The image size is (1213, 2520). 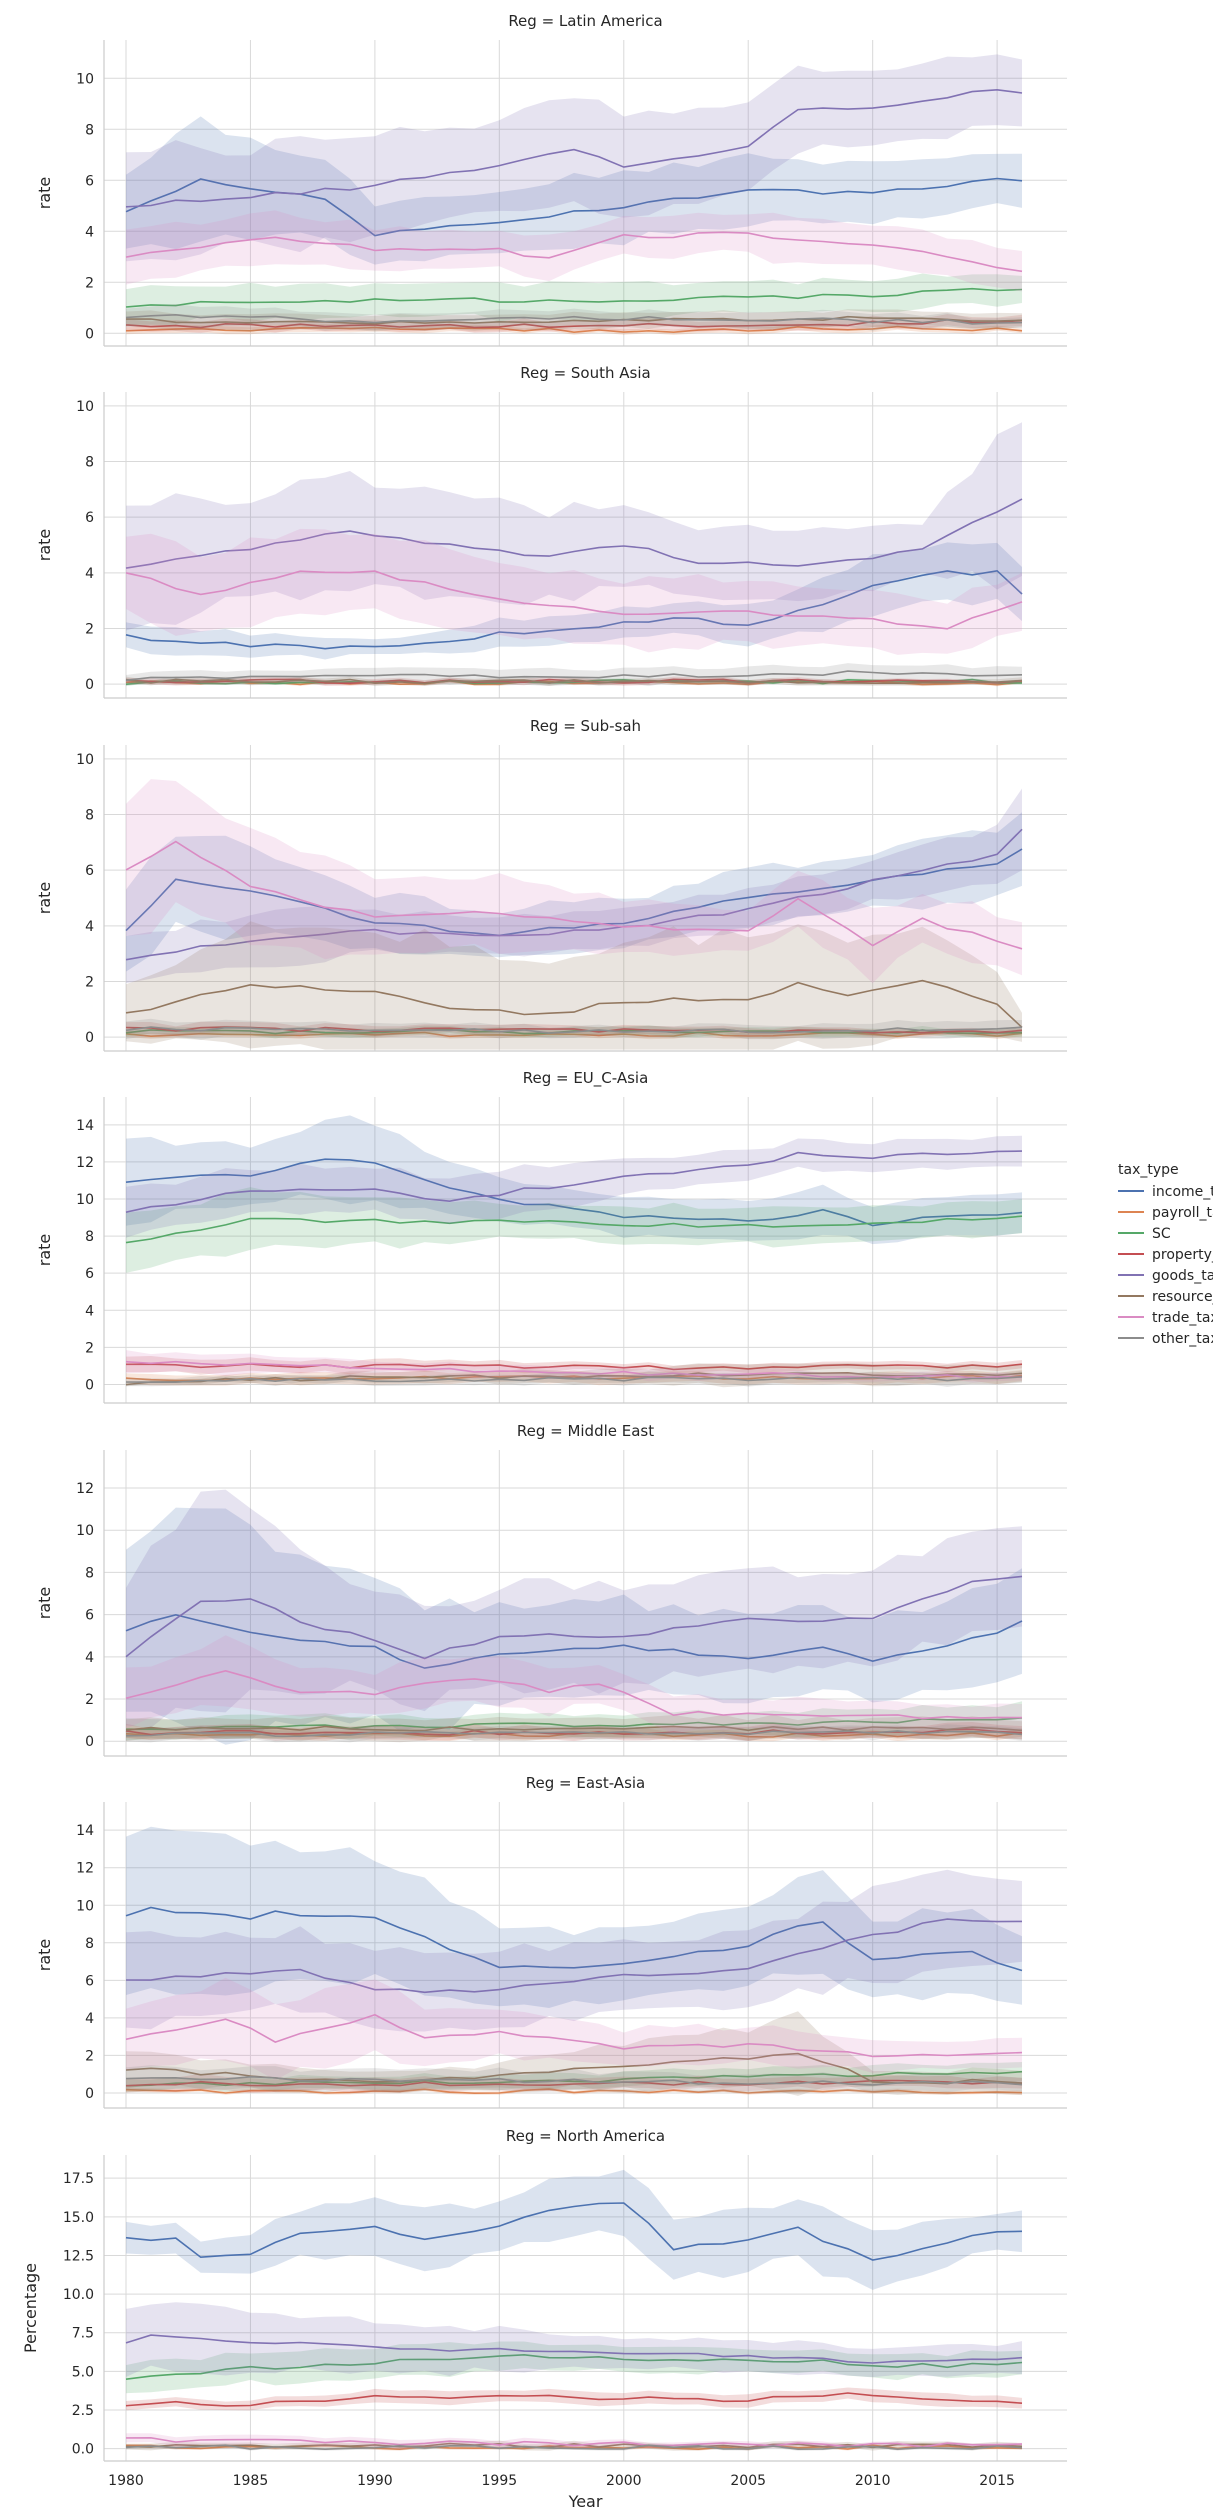 I want to click on y-tick-label: 4, so click(x=89, y=927).